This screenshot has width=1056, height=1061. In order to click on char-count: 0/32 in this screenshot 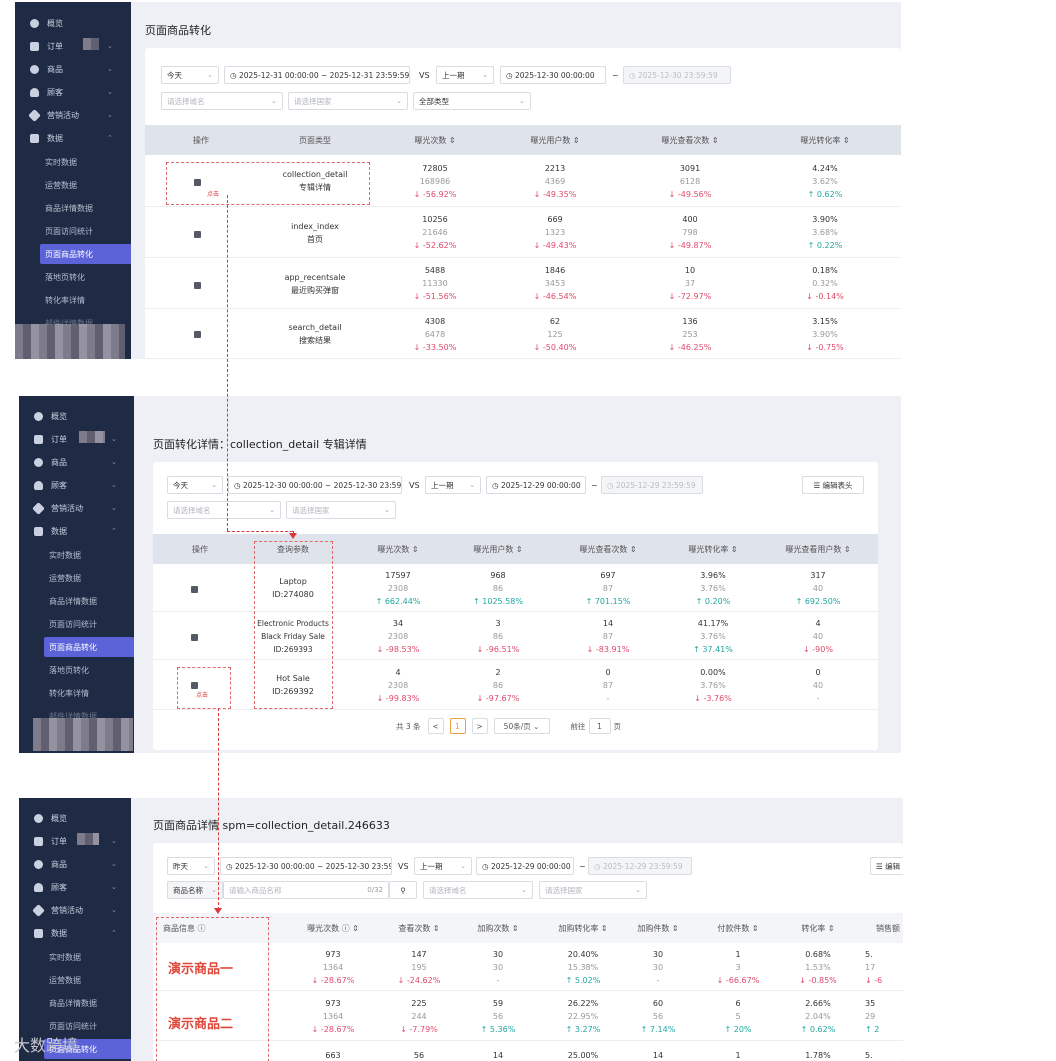, I will do `click(375, 890)`.